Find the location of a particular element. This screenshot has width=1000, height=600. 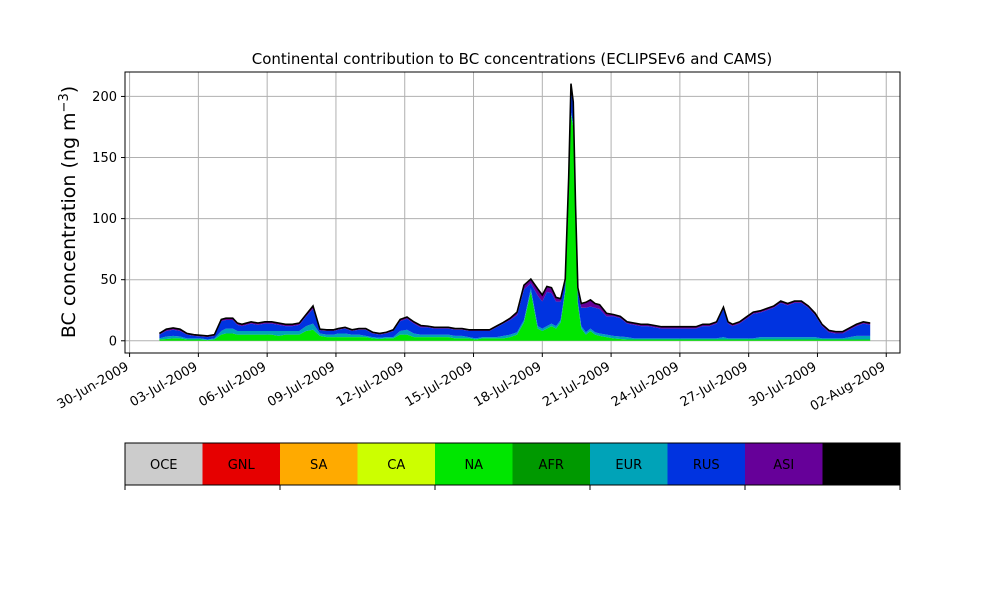

y-axis-label-text: BC concentration (ng m is located at coordinates (69, 225).